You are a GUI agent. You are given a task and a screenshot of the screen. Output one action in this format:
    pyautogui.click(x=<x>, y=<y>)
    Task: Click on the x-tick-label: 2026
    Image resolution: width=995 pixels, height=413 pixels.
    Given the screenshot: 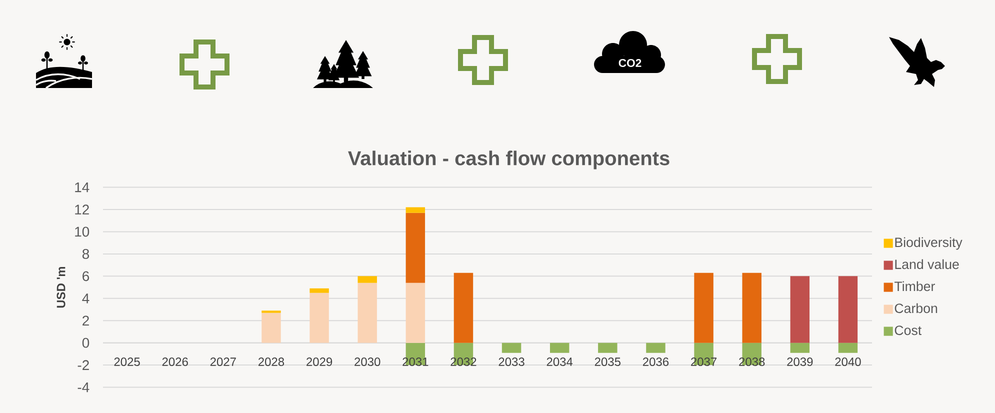 What is the action you would take?
    pyautogui.click(x=175, y=362)
    